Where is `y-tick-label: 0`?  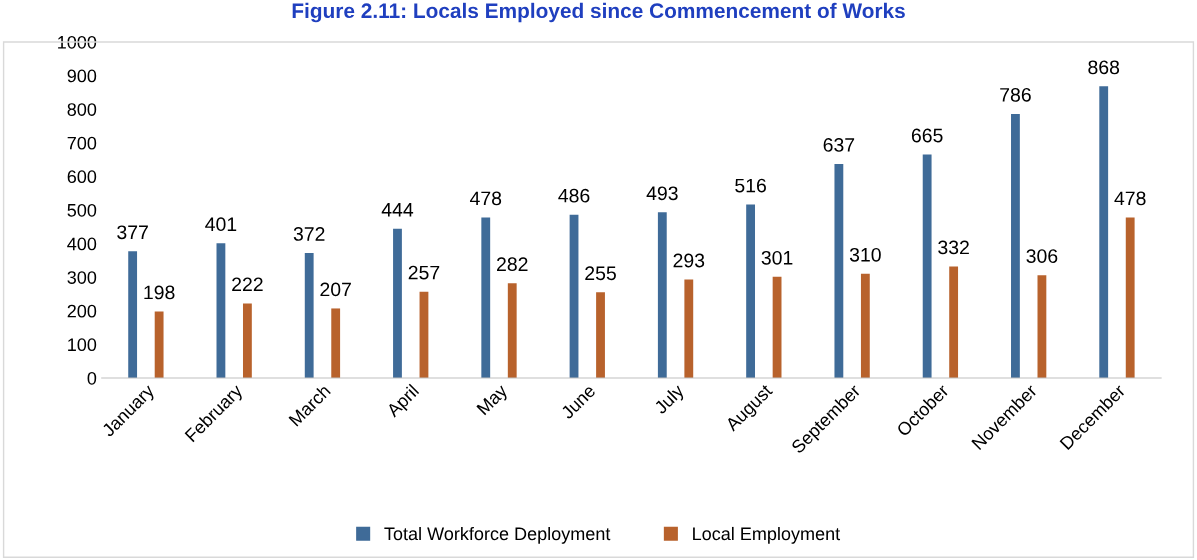 y-tick-label: 0 is located at coordinates (92, 378).